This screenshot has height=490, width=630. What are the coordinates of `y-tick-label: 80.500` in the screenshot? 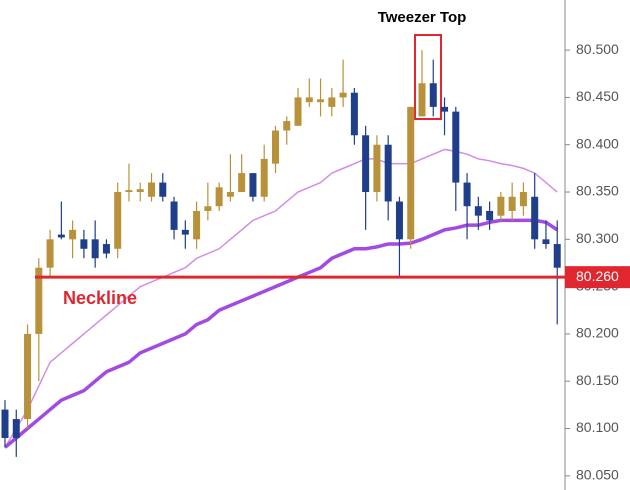 It's located at (597, 49).